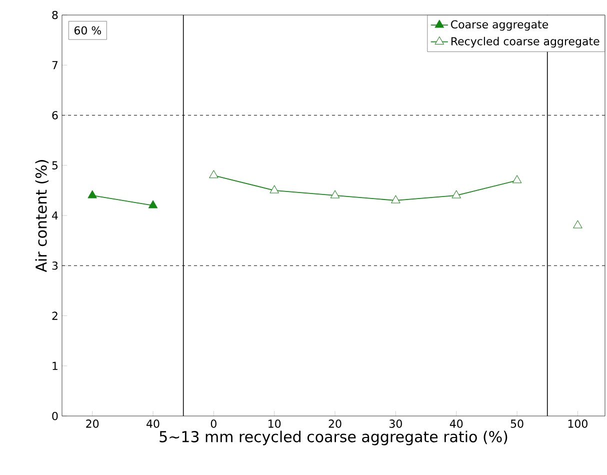  I want to click on y-tick-label: 4, so click(55, 216).